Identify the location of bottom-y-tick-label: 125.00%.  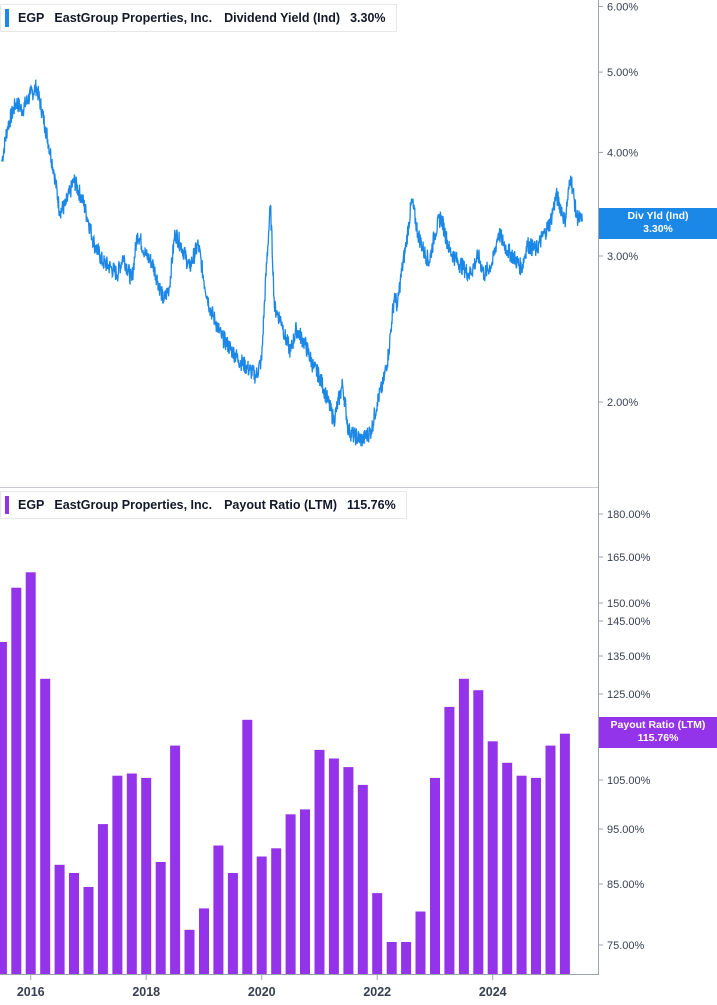
(629, 695).